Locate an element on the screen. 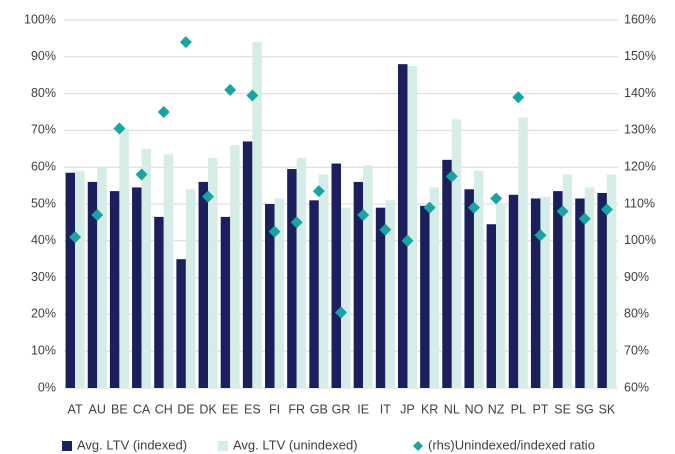 Image resolution: width=675 pixels, height=454 pixels. x-tick-label: IE is located at coordinates (363, 409).